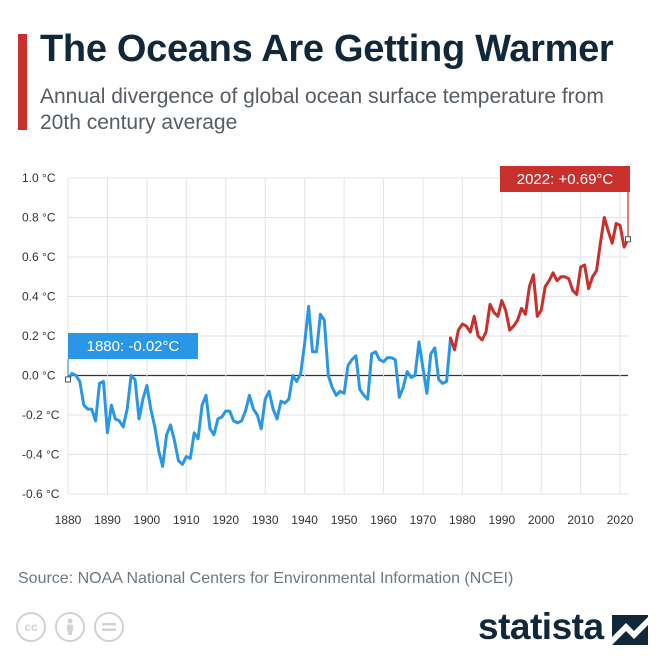 The height and width of the screenshot is (668, 665). What do you see at coordinates (541, 520) in the screenshot?
I see `x-tick-label: 2000` at bounding box center [541, 520].